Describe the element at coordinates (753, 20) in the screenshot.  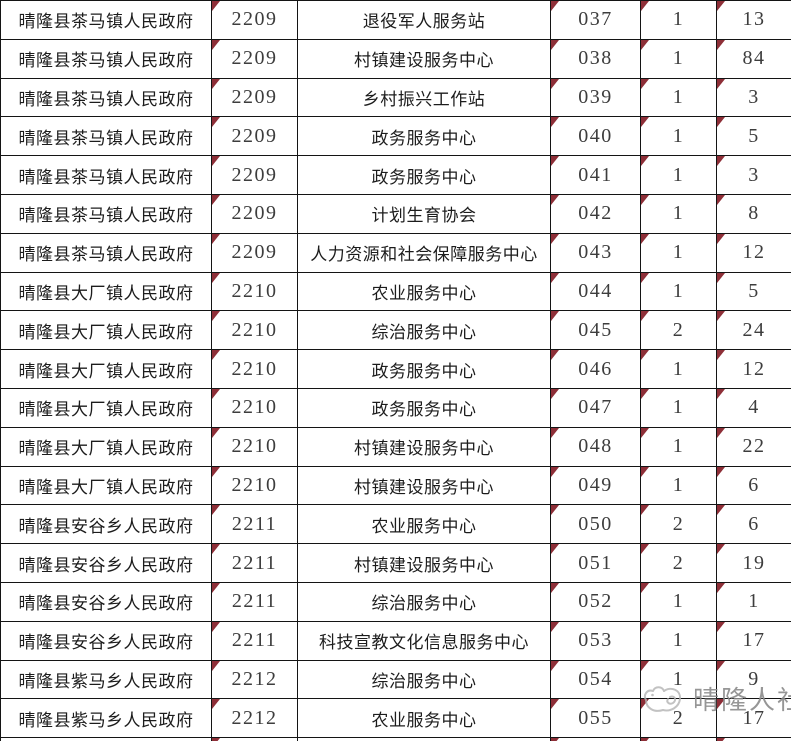
I see `count-b-cell: 13` at that location.